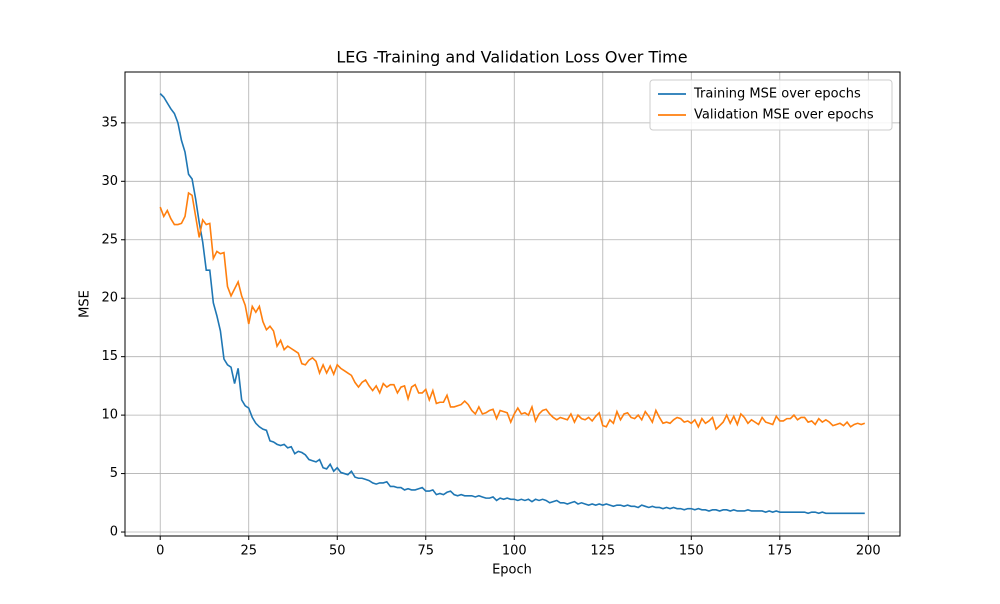  I want to click on y-tick-label: 5, so click(114, 473).